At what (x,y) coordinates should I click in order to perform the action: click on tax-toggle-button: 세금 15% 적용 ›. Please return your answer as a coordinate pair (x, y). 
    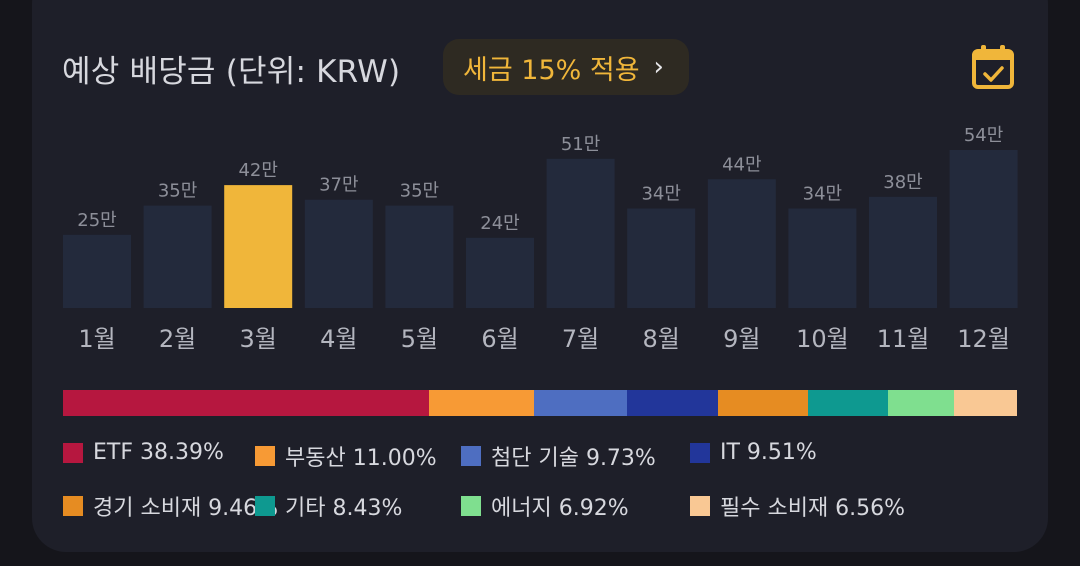
    Looking at the image, I should click on (566, 67).